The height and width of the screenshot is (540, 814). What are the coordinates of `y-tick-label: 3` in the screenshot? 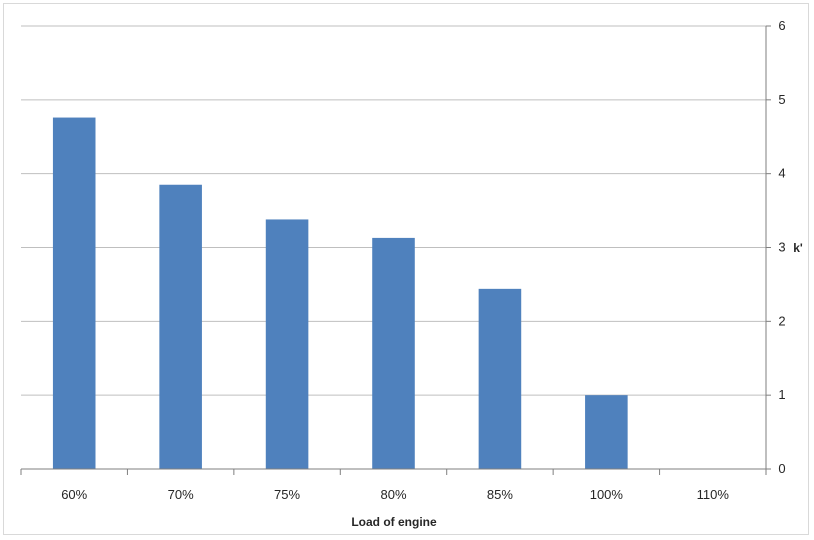 It's located at (781, 247).